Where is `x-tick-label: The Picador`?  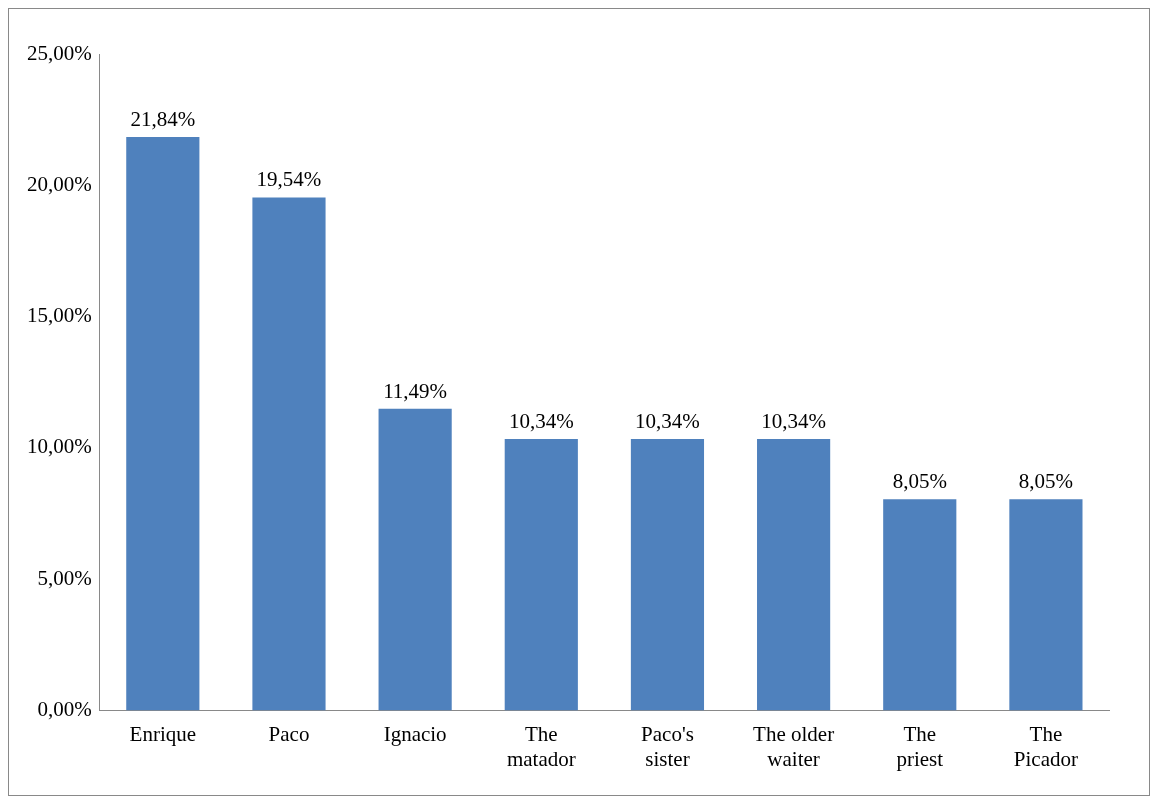 x-tick-label: The Picador is located at coordinates (1045, 746).